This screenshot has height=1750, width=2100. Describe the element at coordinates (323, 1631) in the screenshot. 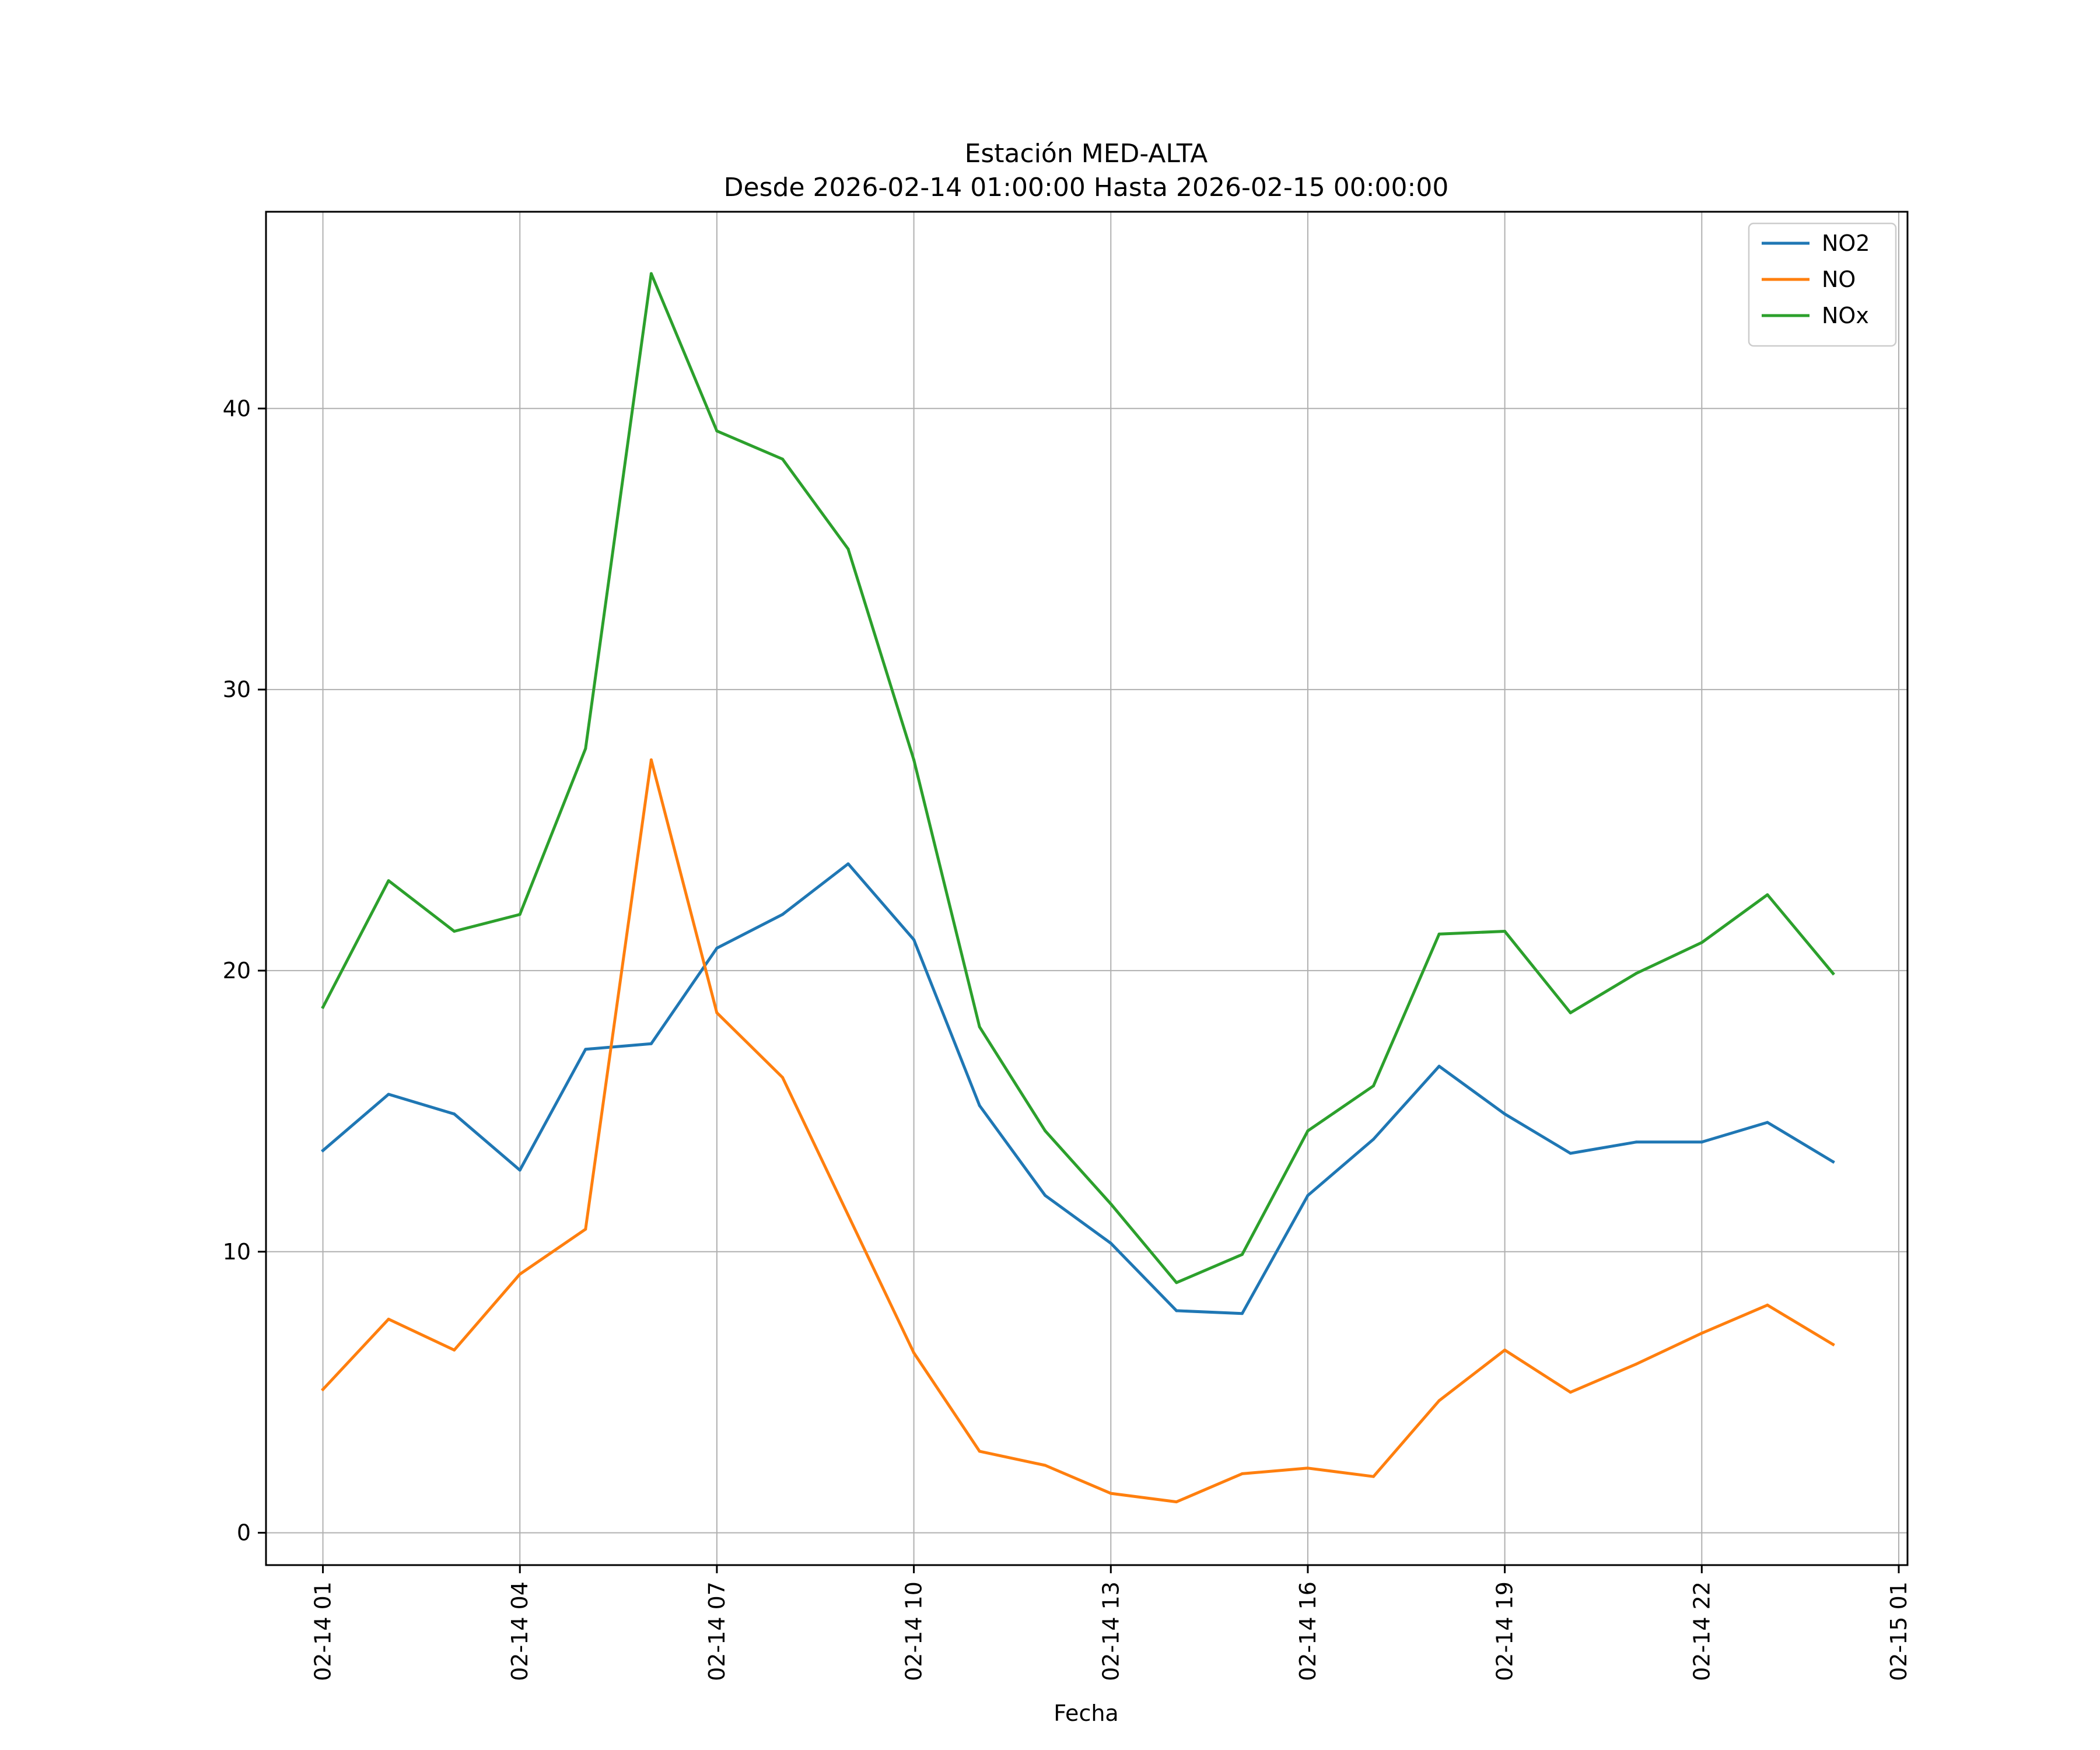

I see `x-tick-label: 02-14 01` at that location.